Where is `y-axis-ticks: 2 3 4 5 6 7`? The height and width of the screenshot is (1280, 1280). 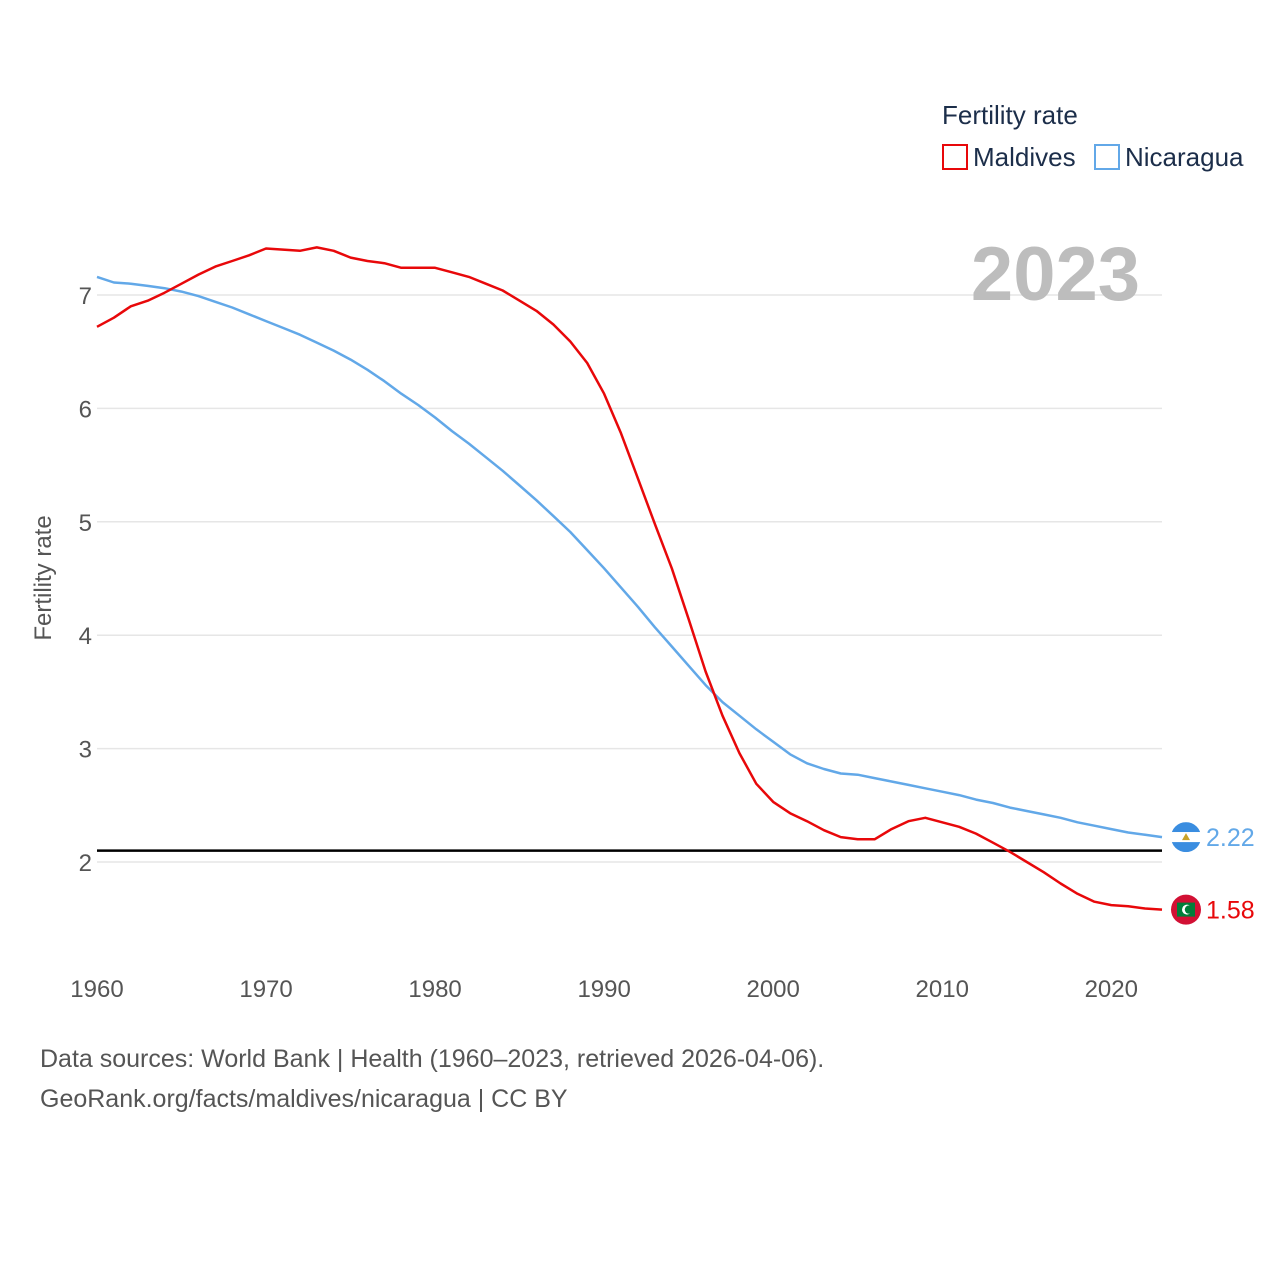 y-axis-ticks: 2 3 4 5 6 7 is located at coordinates (85, 580).